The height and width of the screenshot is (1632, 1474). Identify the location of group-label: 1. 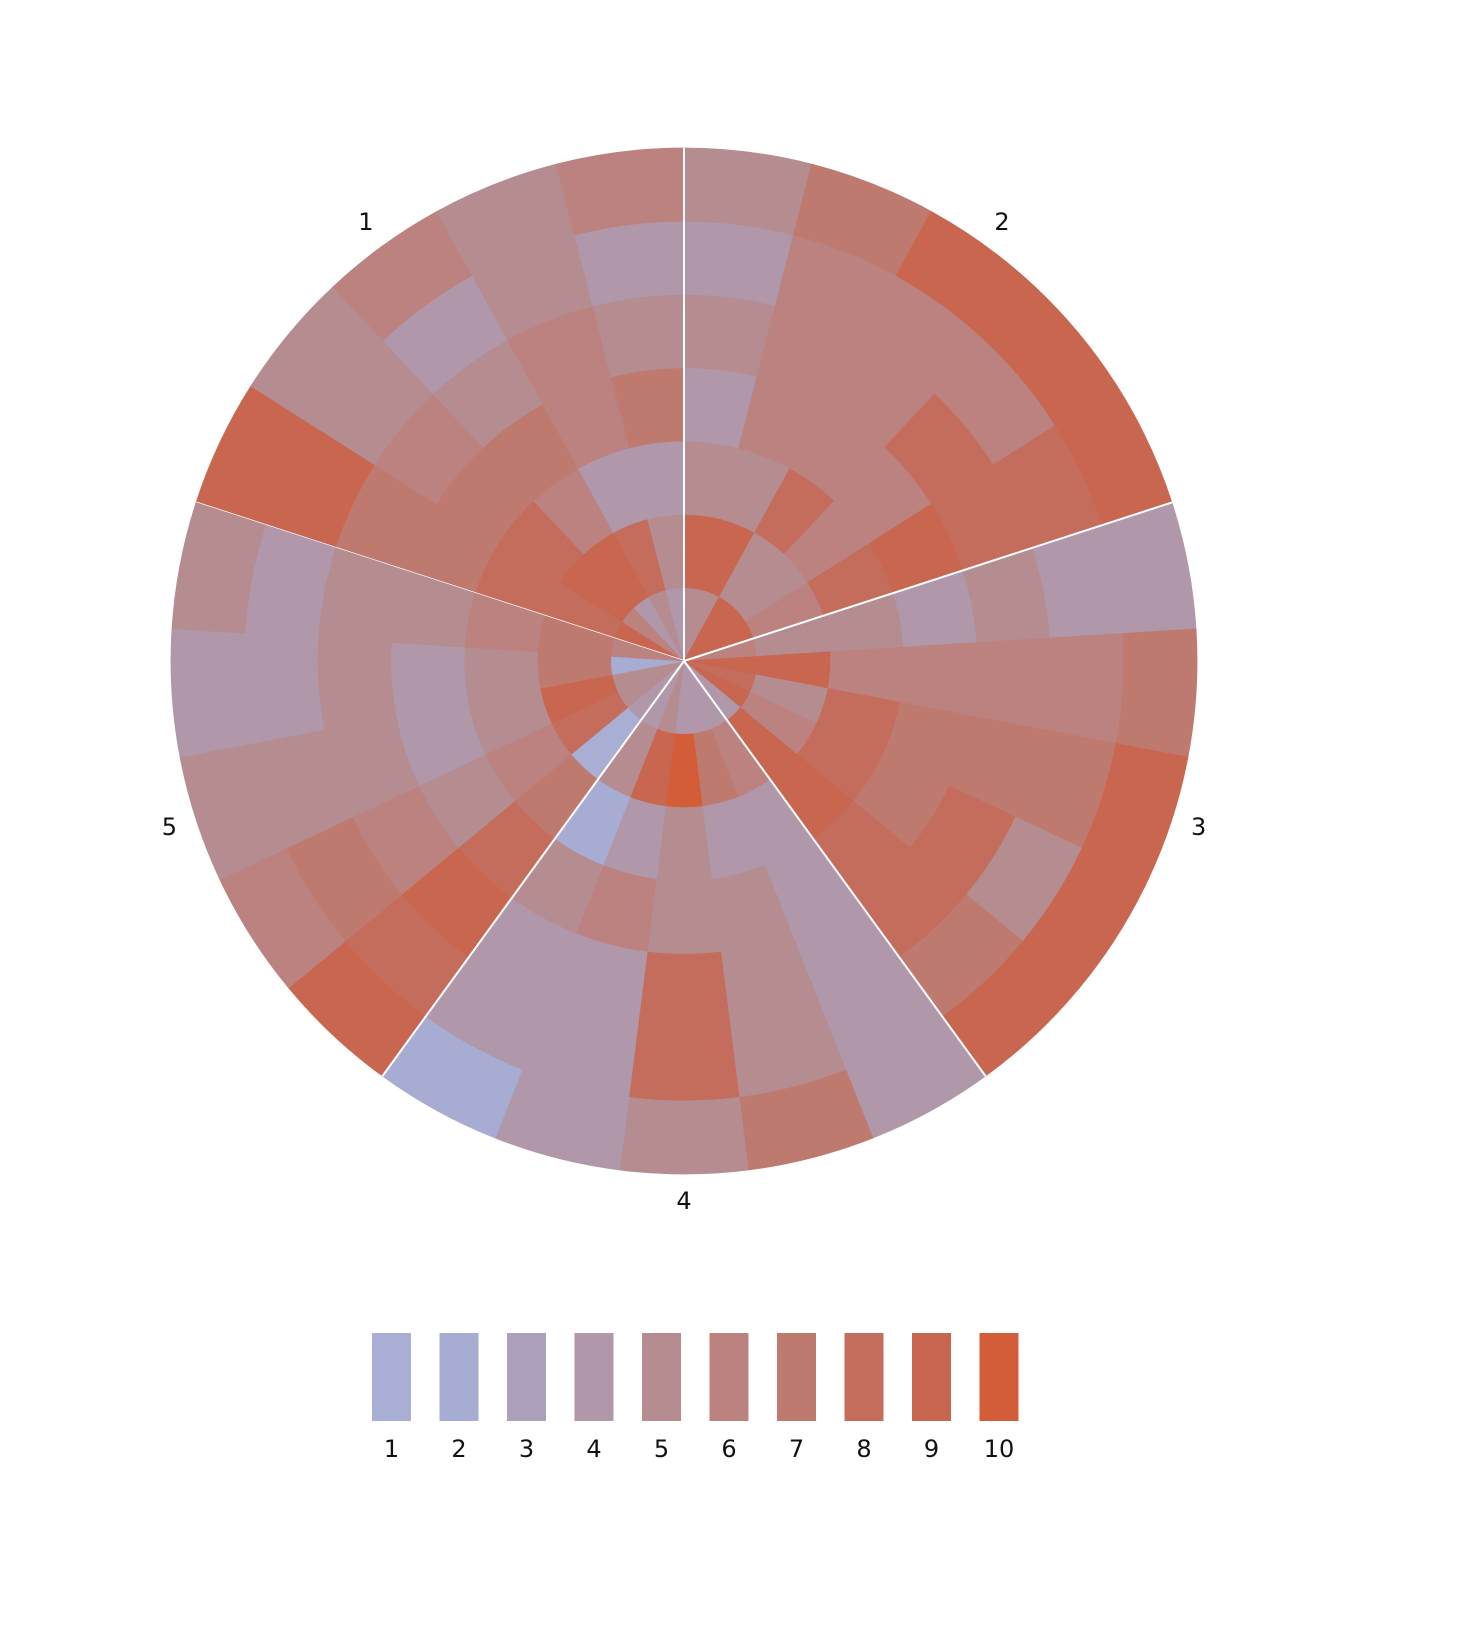
(365, 222).